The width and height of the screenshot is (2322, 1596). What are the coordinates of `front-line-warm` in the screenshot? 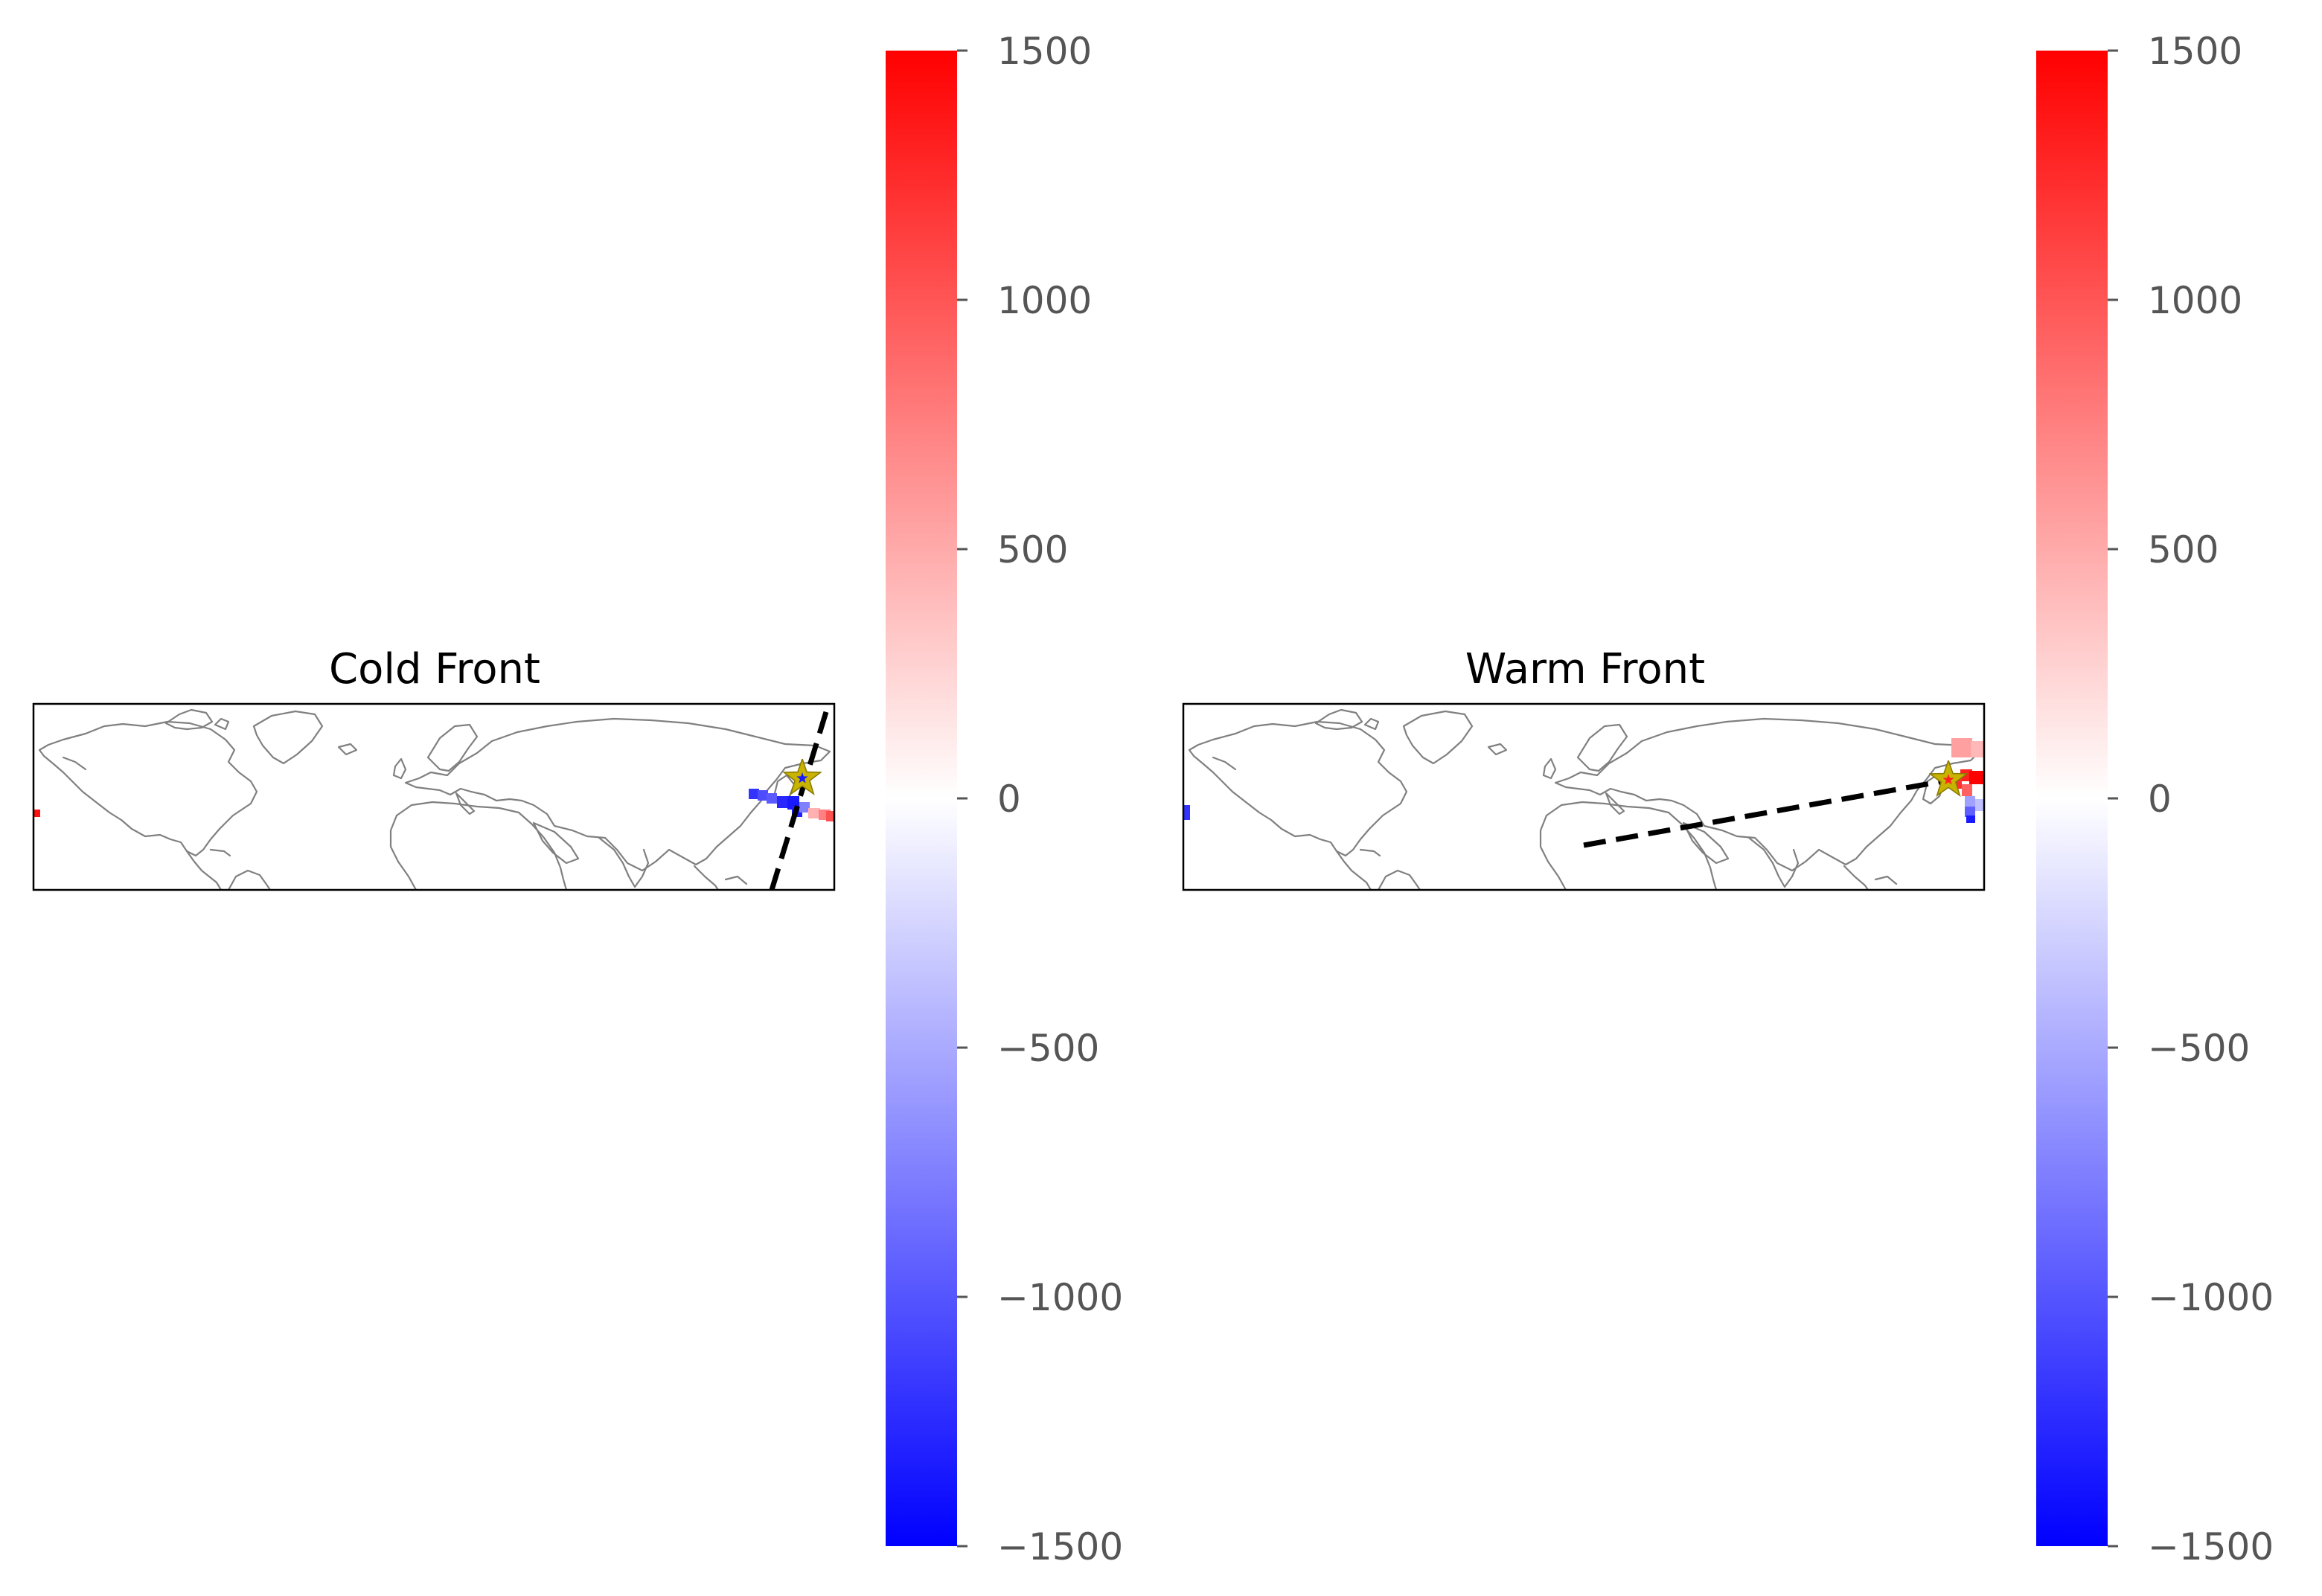 It's located at (1768, 812).